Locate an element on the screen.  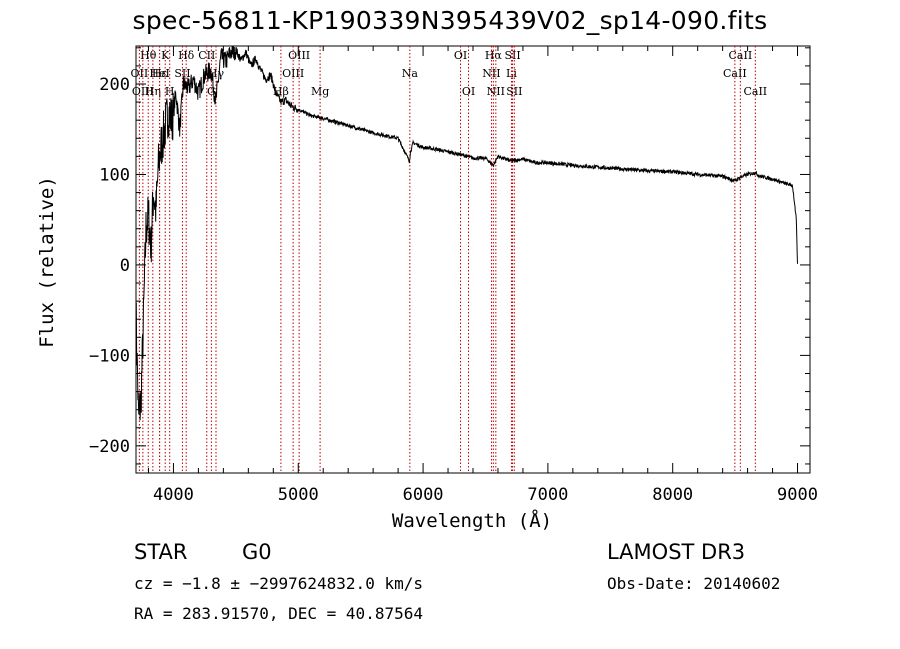
x-tick-label-0: 4000 is located at coordinates (173, 495).